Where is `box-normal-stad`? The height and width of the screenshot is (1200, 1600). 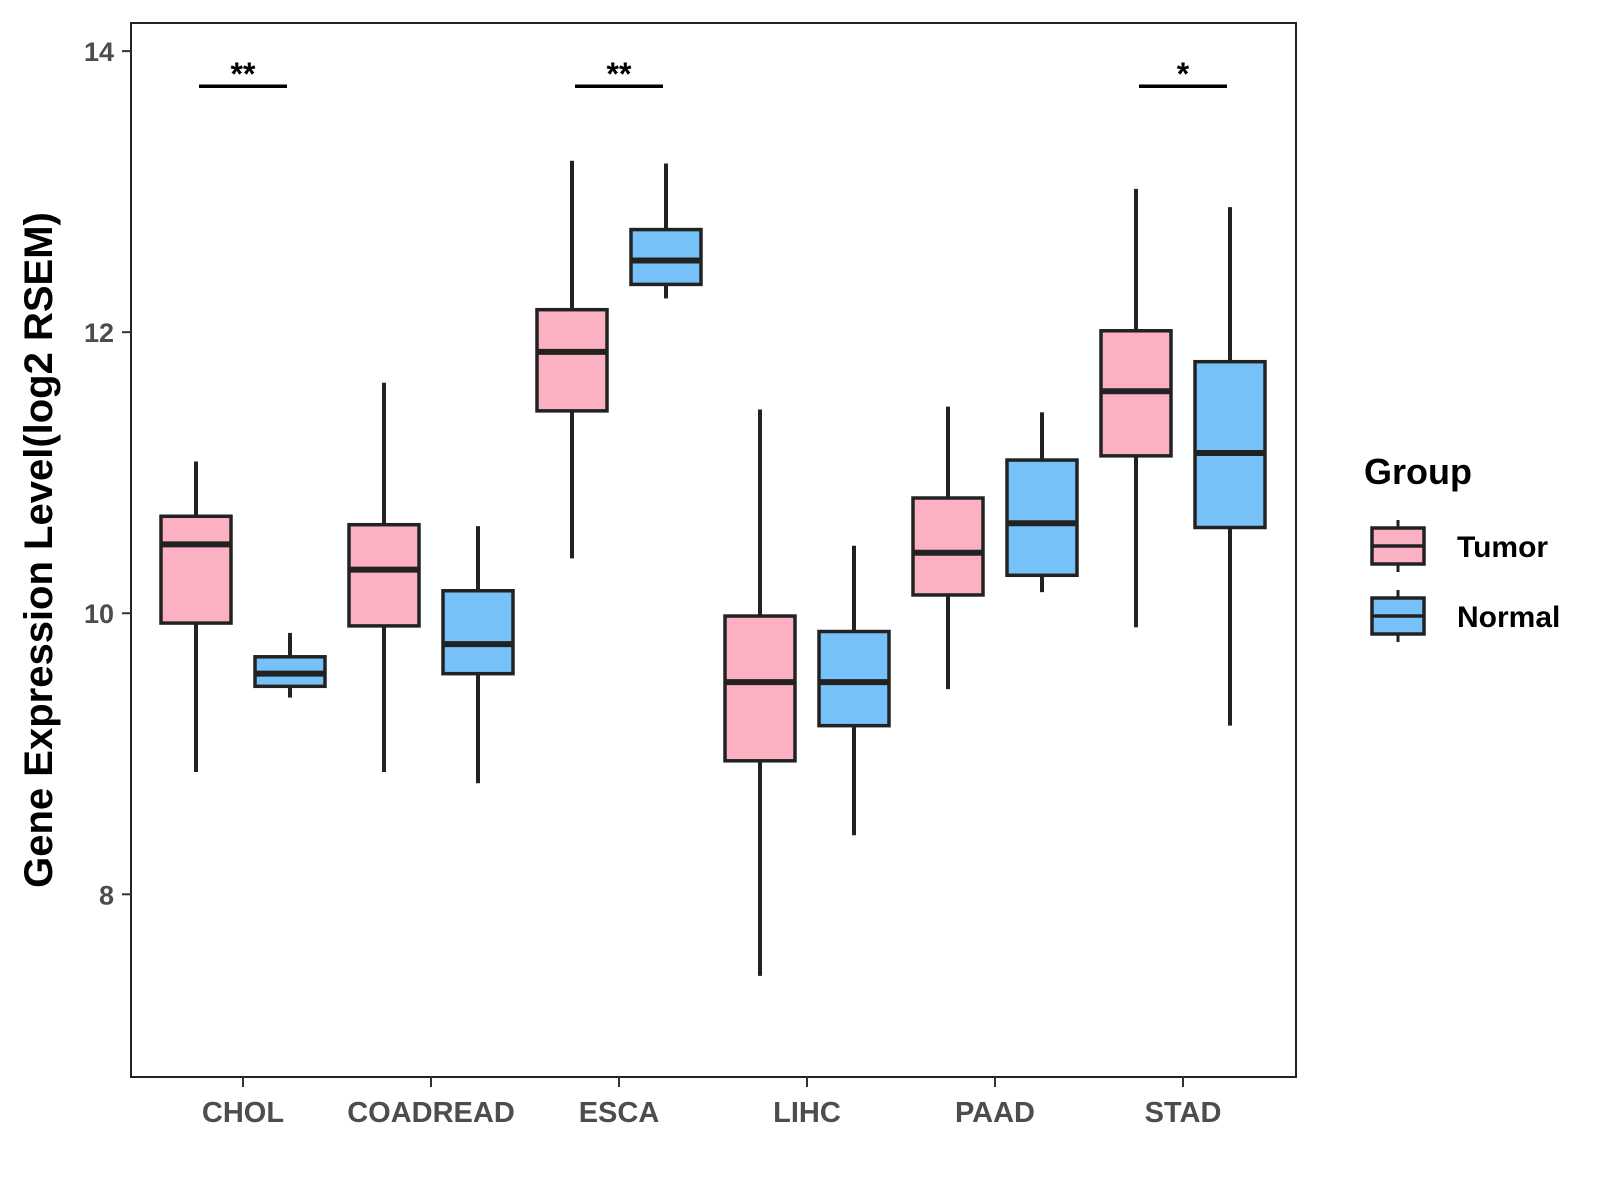
box-normal-stad is located at coordinates (1230, 466).